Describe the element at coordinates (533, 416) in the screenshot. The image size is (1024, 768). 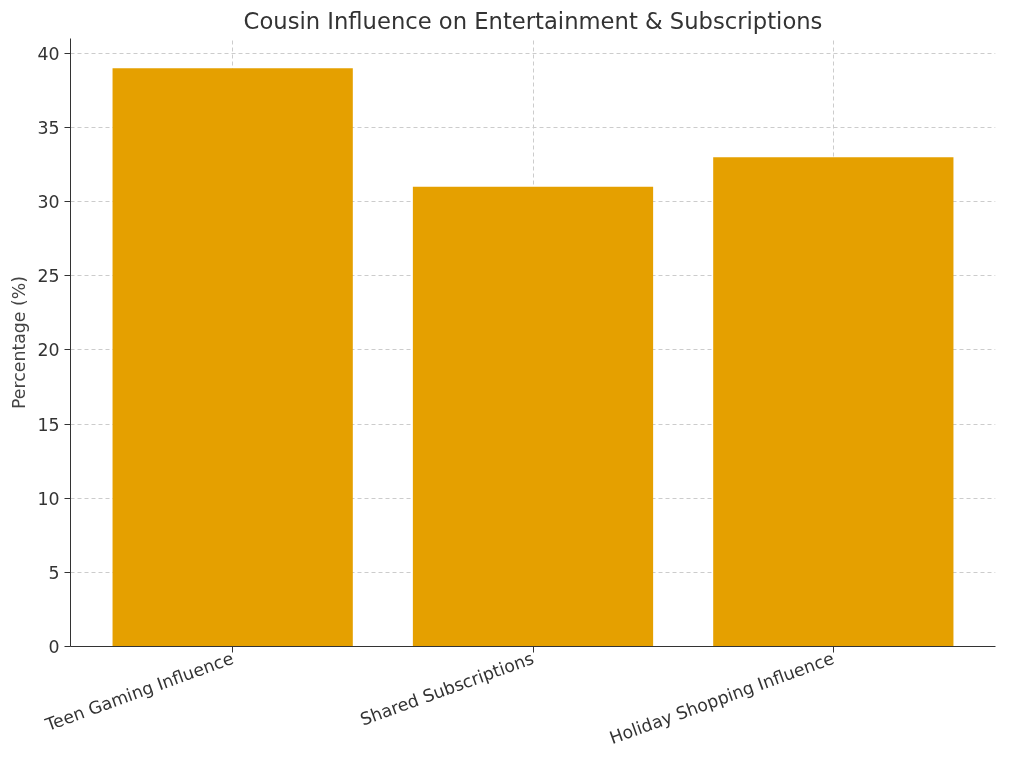
I see `bar` at that location.